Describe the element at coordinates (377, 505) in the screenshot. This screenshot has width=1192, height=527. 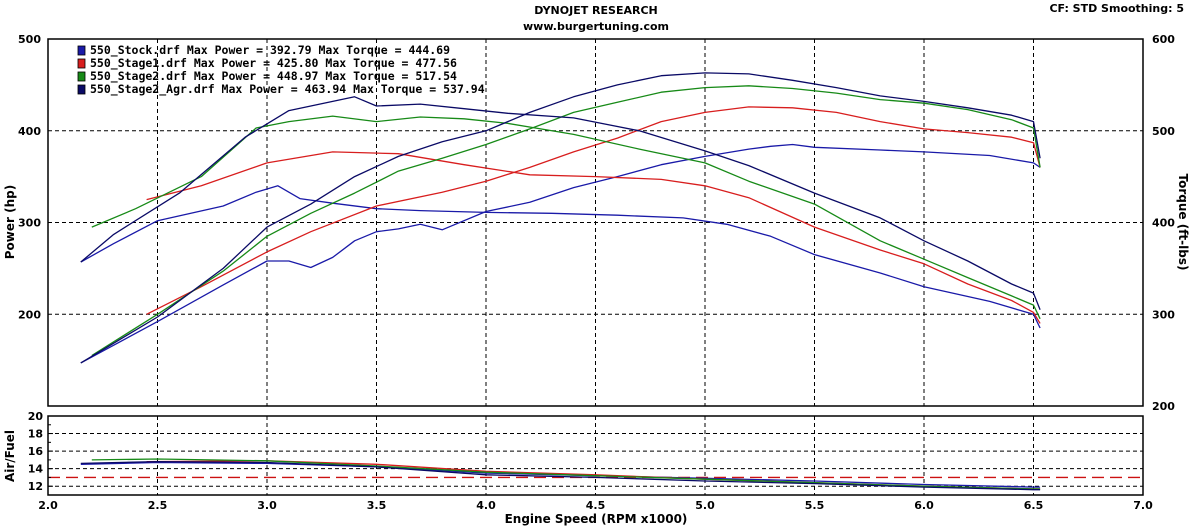
I see `rpm-tick-label: 3.5` at that location.